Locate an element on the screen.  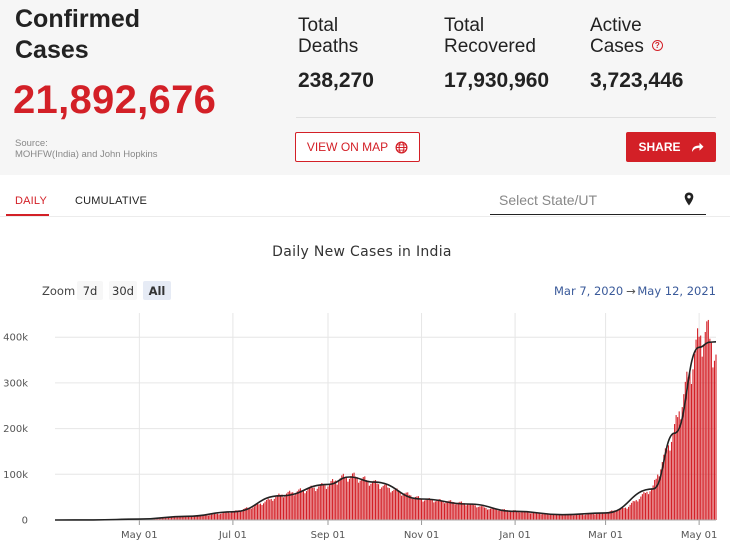
total-deaths-label-line2: Deaths is located at coordinates (328, 46).